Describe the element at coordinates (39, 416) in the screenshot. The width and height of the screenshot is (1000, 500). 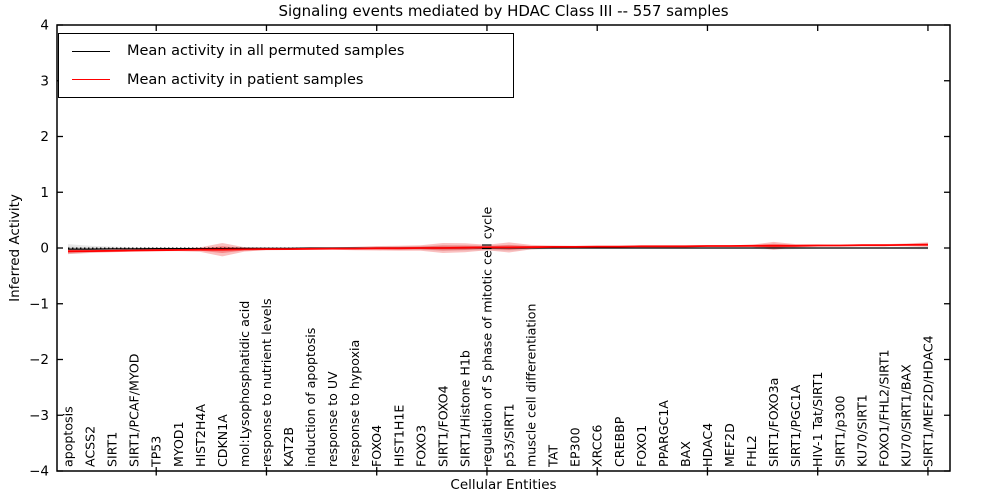
I see `y-tick-label: −3` at that location.